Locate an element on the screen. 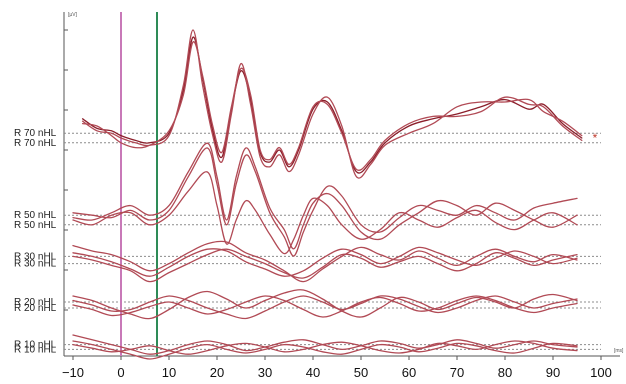 The image size is (626, 384). x-tick-label--10: −10 is located at coordinates (73, 372).